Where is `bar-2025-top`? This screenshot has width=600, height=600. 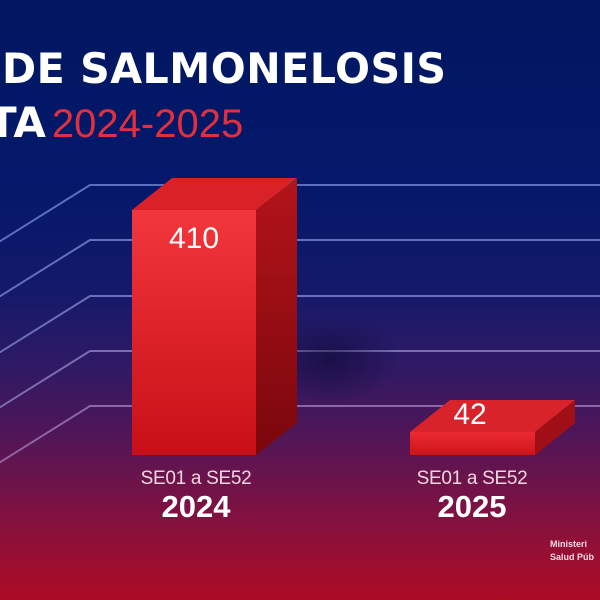
bar-2025-top is located at coordinates (492, 416).